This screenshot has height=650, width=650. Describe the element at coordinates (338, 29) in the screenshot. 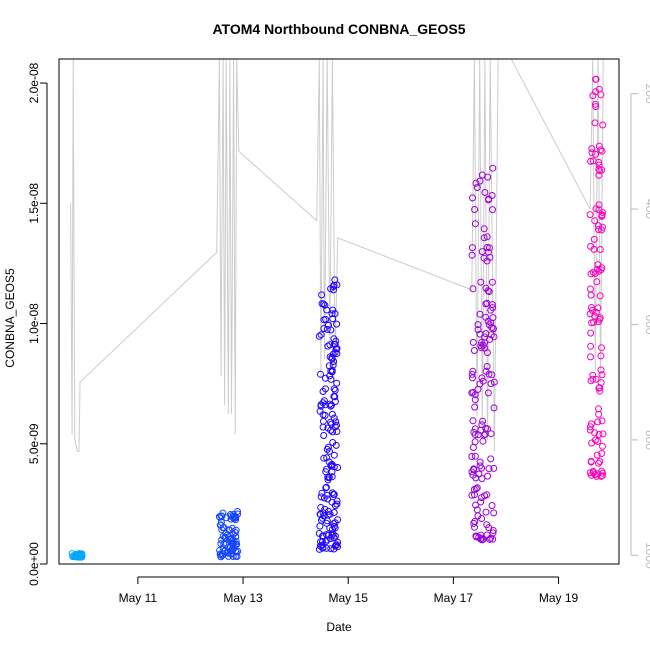

I see `chart-title: ATOM4 Northbound CONBNA_GEOS5` at that location.